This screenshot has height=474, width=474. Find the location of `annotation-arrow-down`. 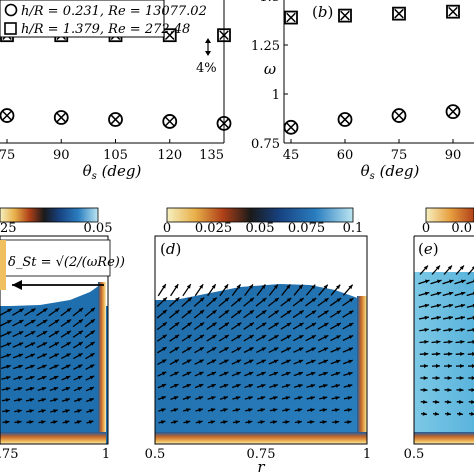

annotation-arrow-down is located at coordinates (208, 53).